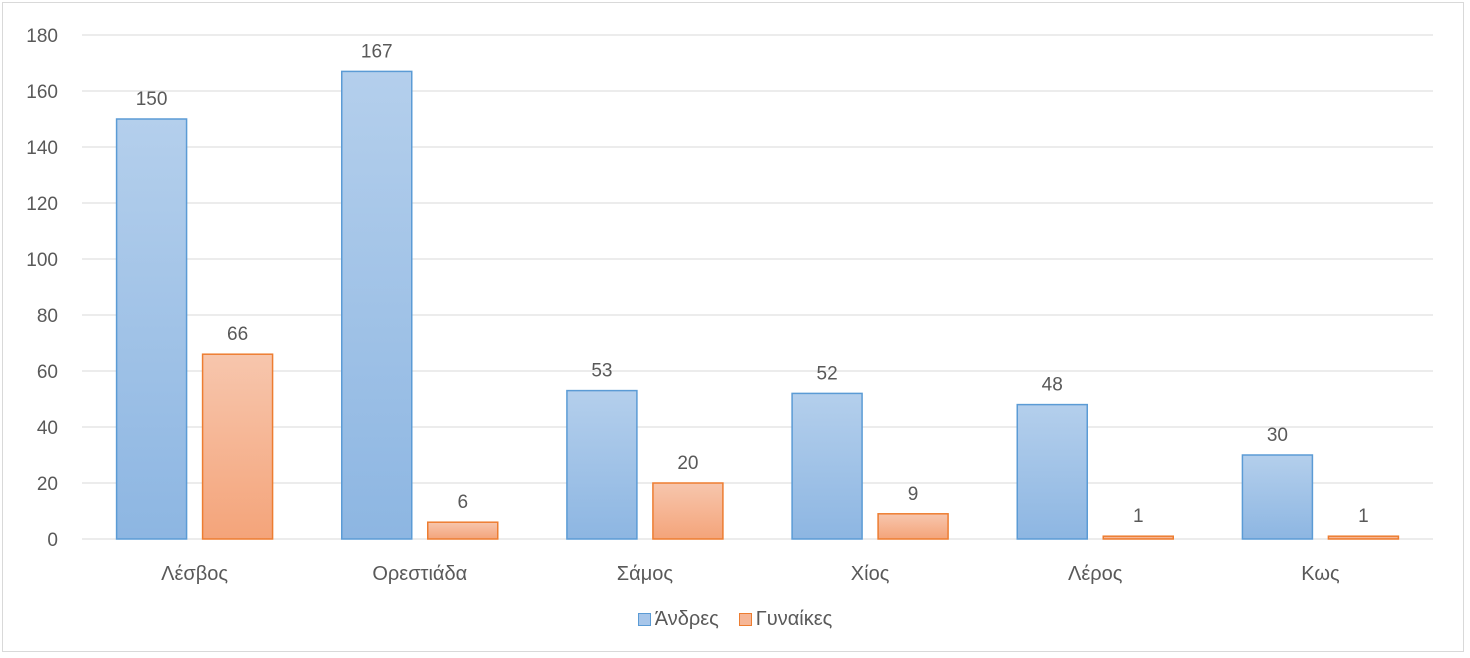 The height and width of the screenshot is (658, 1470). Describe the element at coordinates (913, 494) in the screenshot. I see `data-label: 9` at that location.